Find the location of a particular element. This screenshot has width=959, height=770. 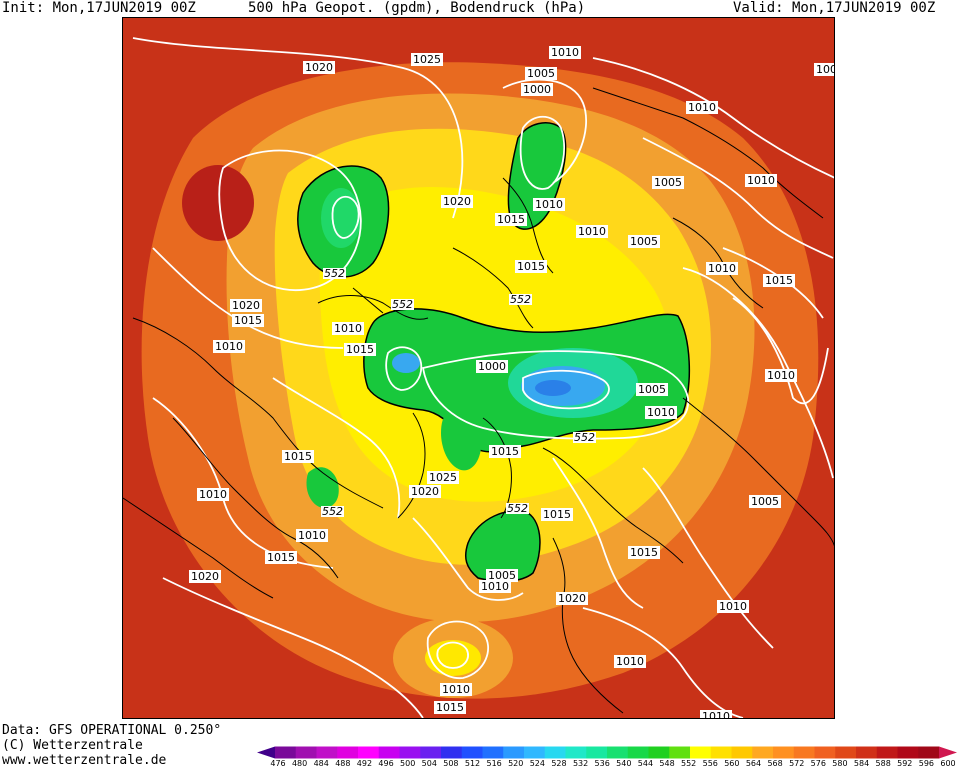

colorbar-tick-label: 496 is located at coordinates (386, 763).